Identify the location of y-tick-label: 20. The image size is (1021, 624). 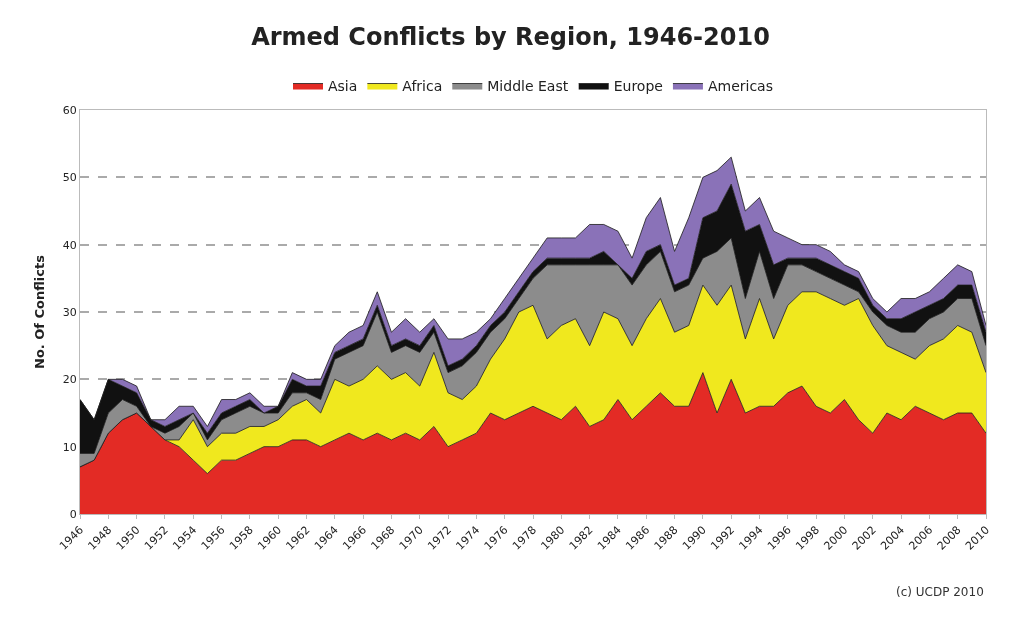
(69, 380).